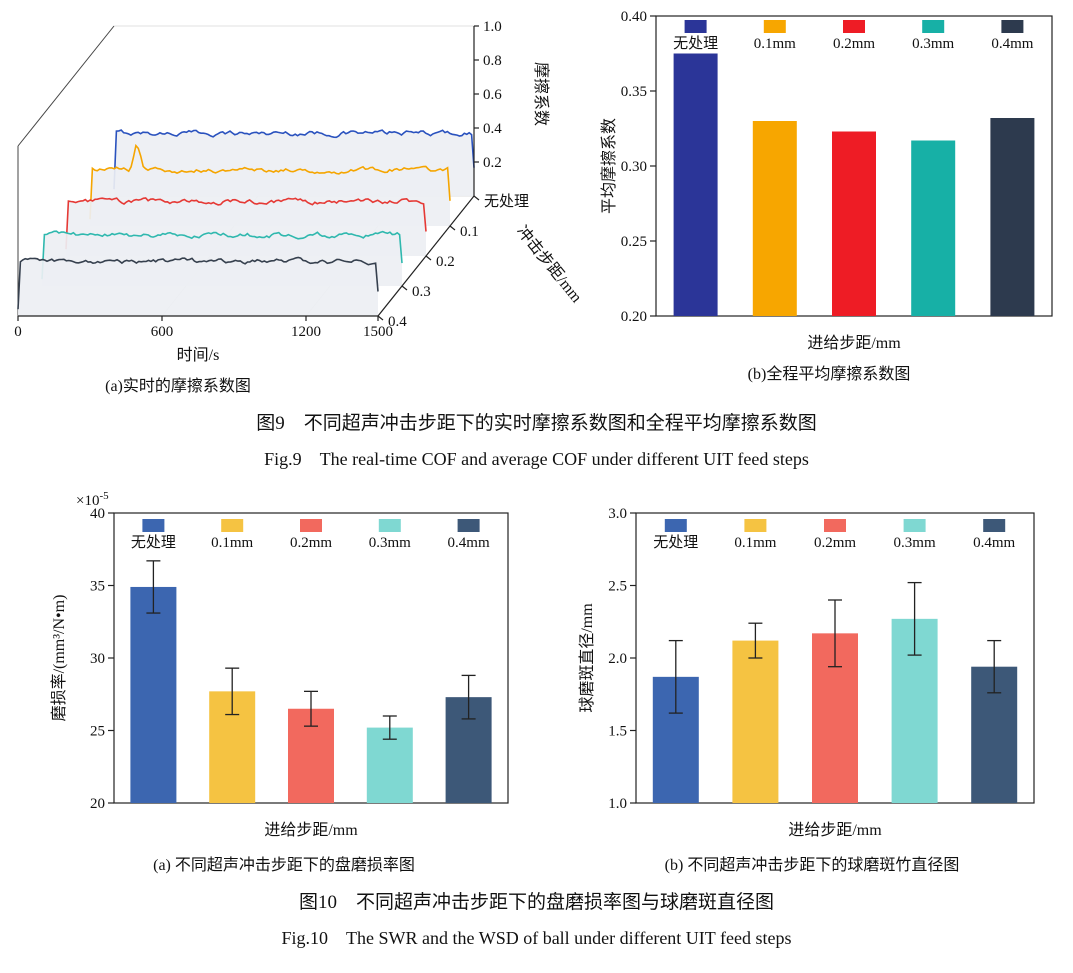 This screenshot has height=973, width=1073. What do you see at coordinates (634, 92) in the screenshot?
I see `svg-text: 0.35` at bounding box center [634, 92].